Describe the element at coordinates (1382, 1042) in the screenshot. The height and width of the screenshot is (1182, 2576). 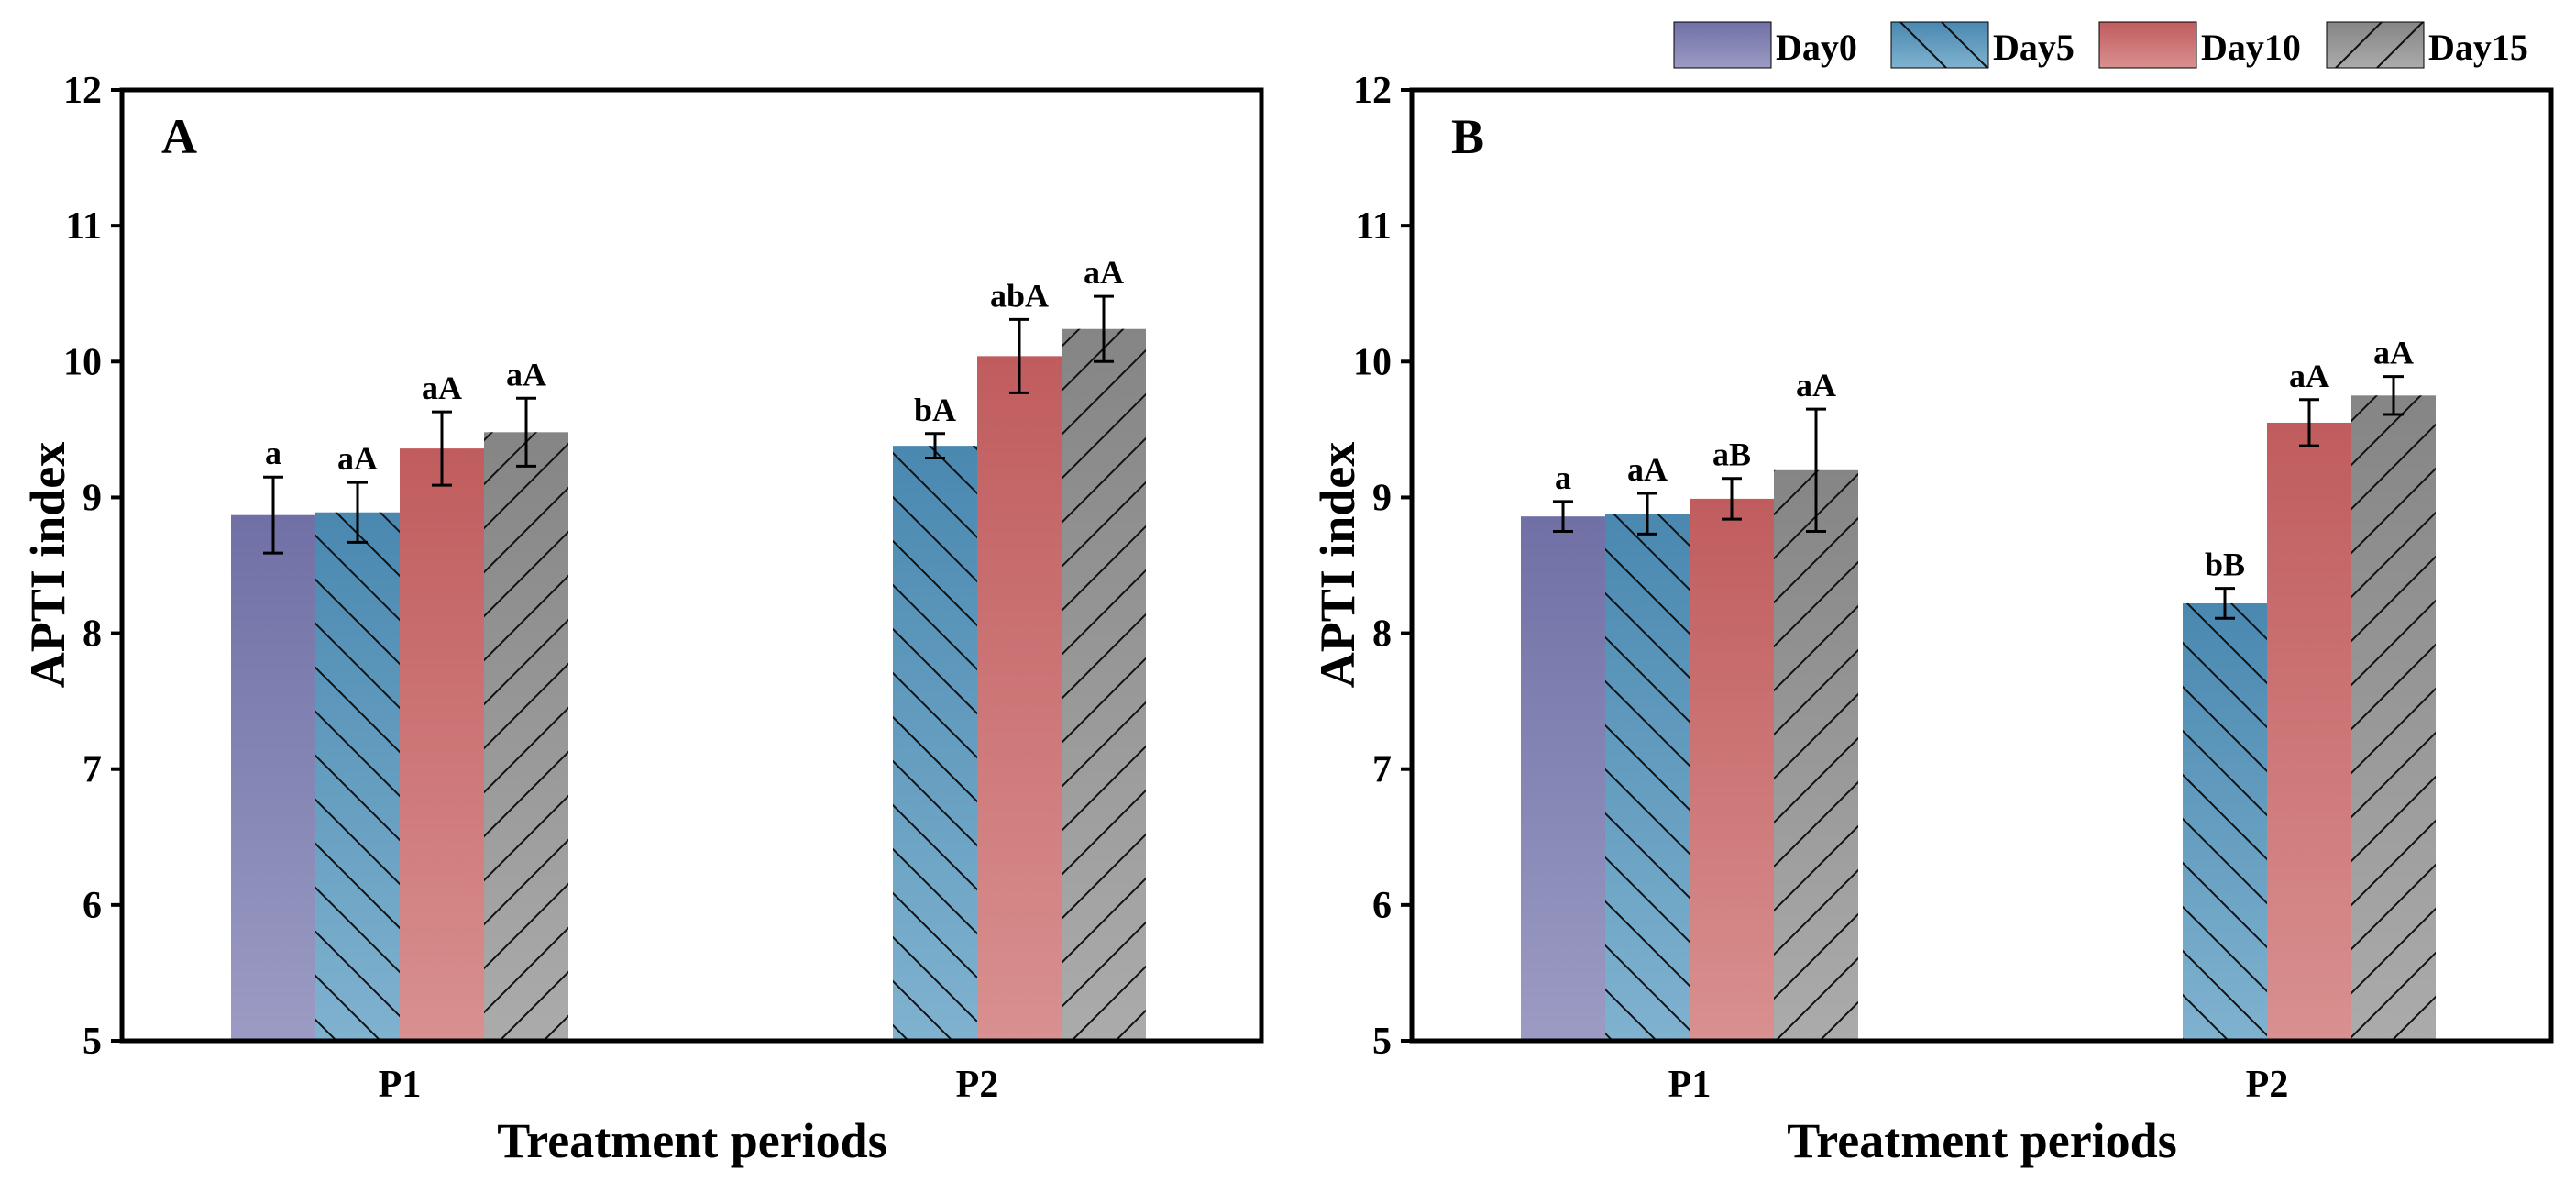
I see `panel-b-y-tick-label: 5` at that location.